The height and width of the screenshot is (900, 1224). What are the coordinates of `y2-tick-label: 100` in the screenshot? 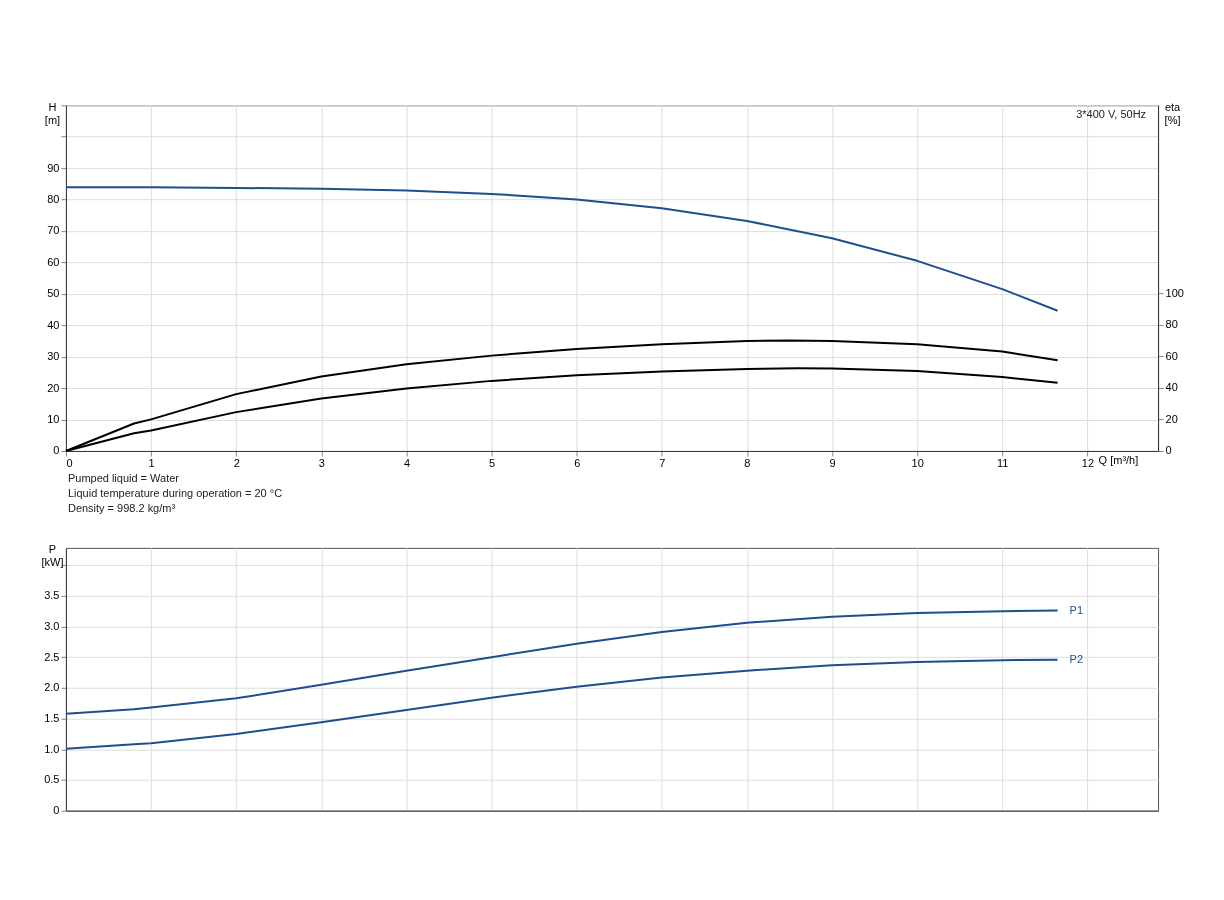 It's located at (1174, 292).